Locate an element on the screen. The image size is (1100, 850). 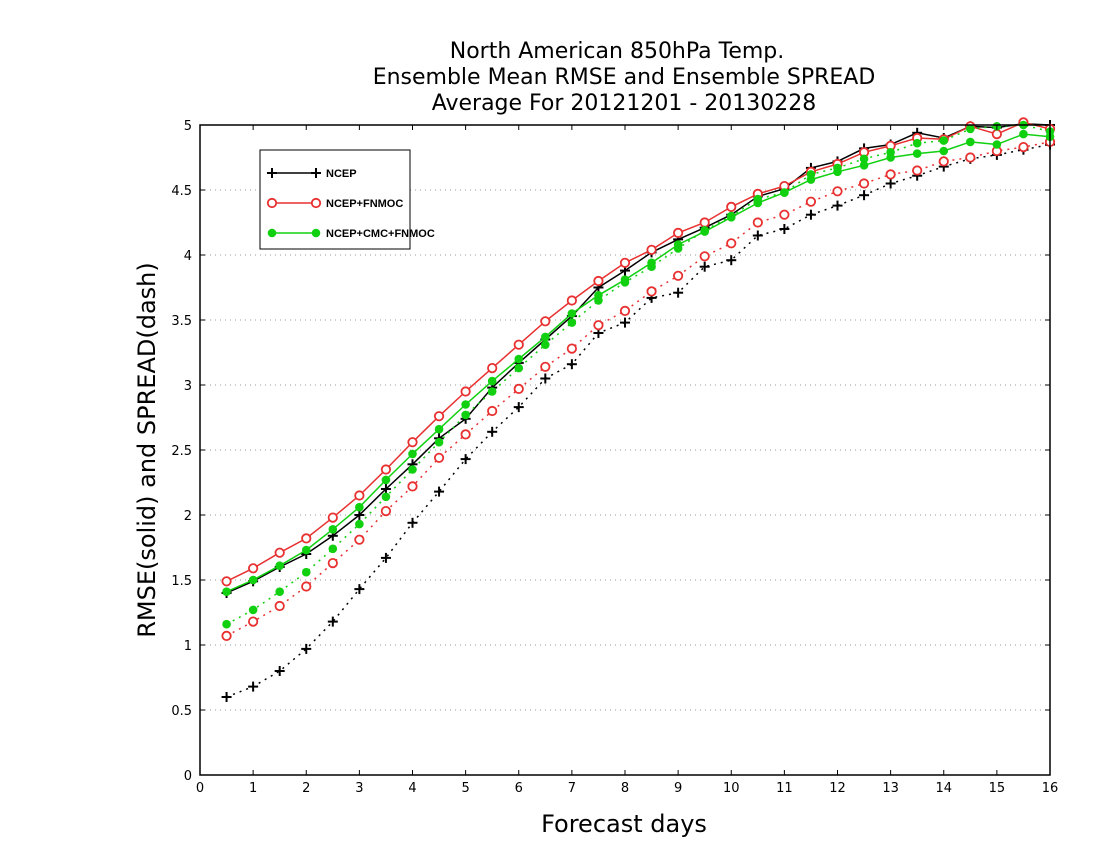
y-tick-label-0: 0 is located at coordinates (188, 776).